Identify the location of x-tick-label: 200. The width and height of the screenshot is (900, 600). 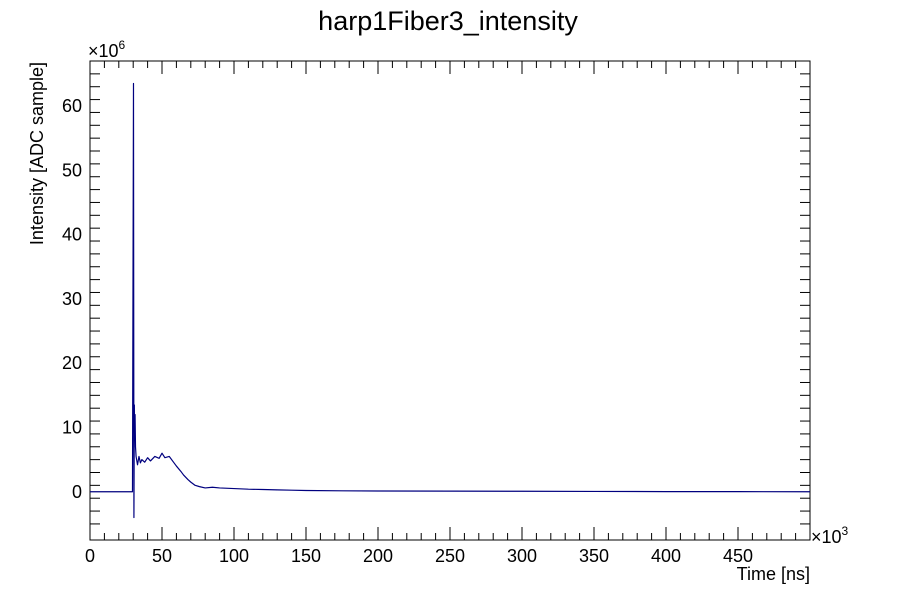
(378, 556).